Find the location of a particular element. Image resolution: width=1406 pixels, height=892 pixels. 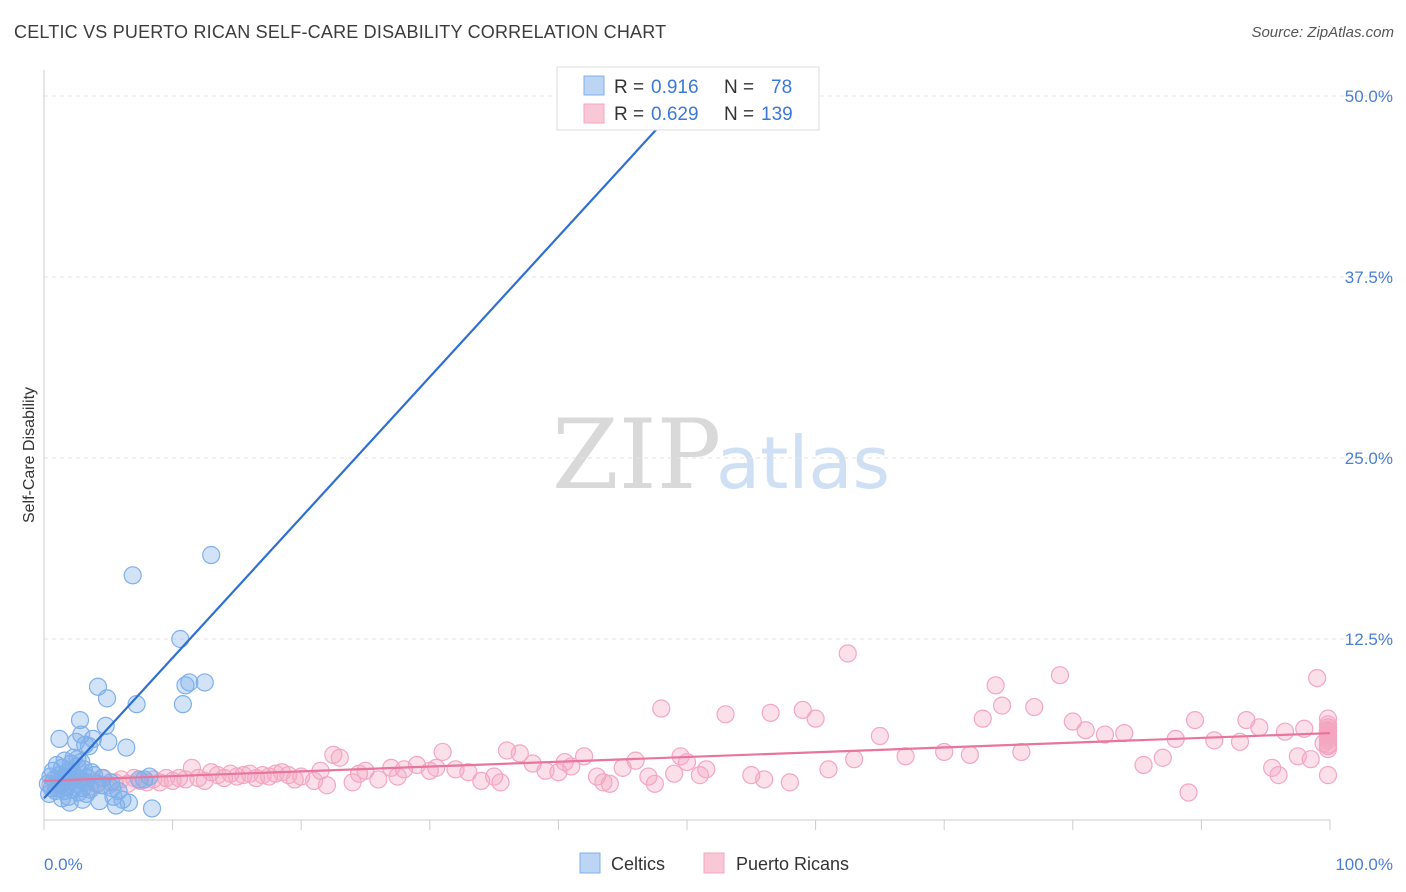

x-tick-min: 0.0% is located at coordinates (63, 864).